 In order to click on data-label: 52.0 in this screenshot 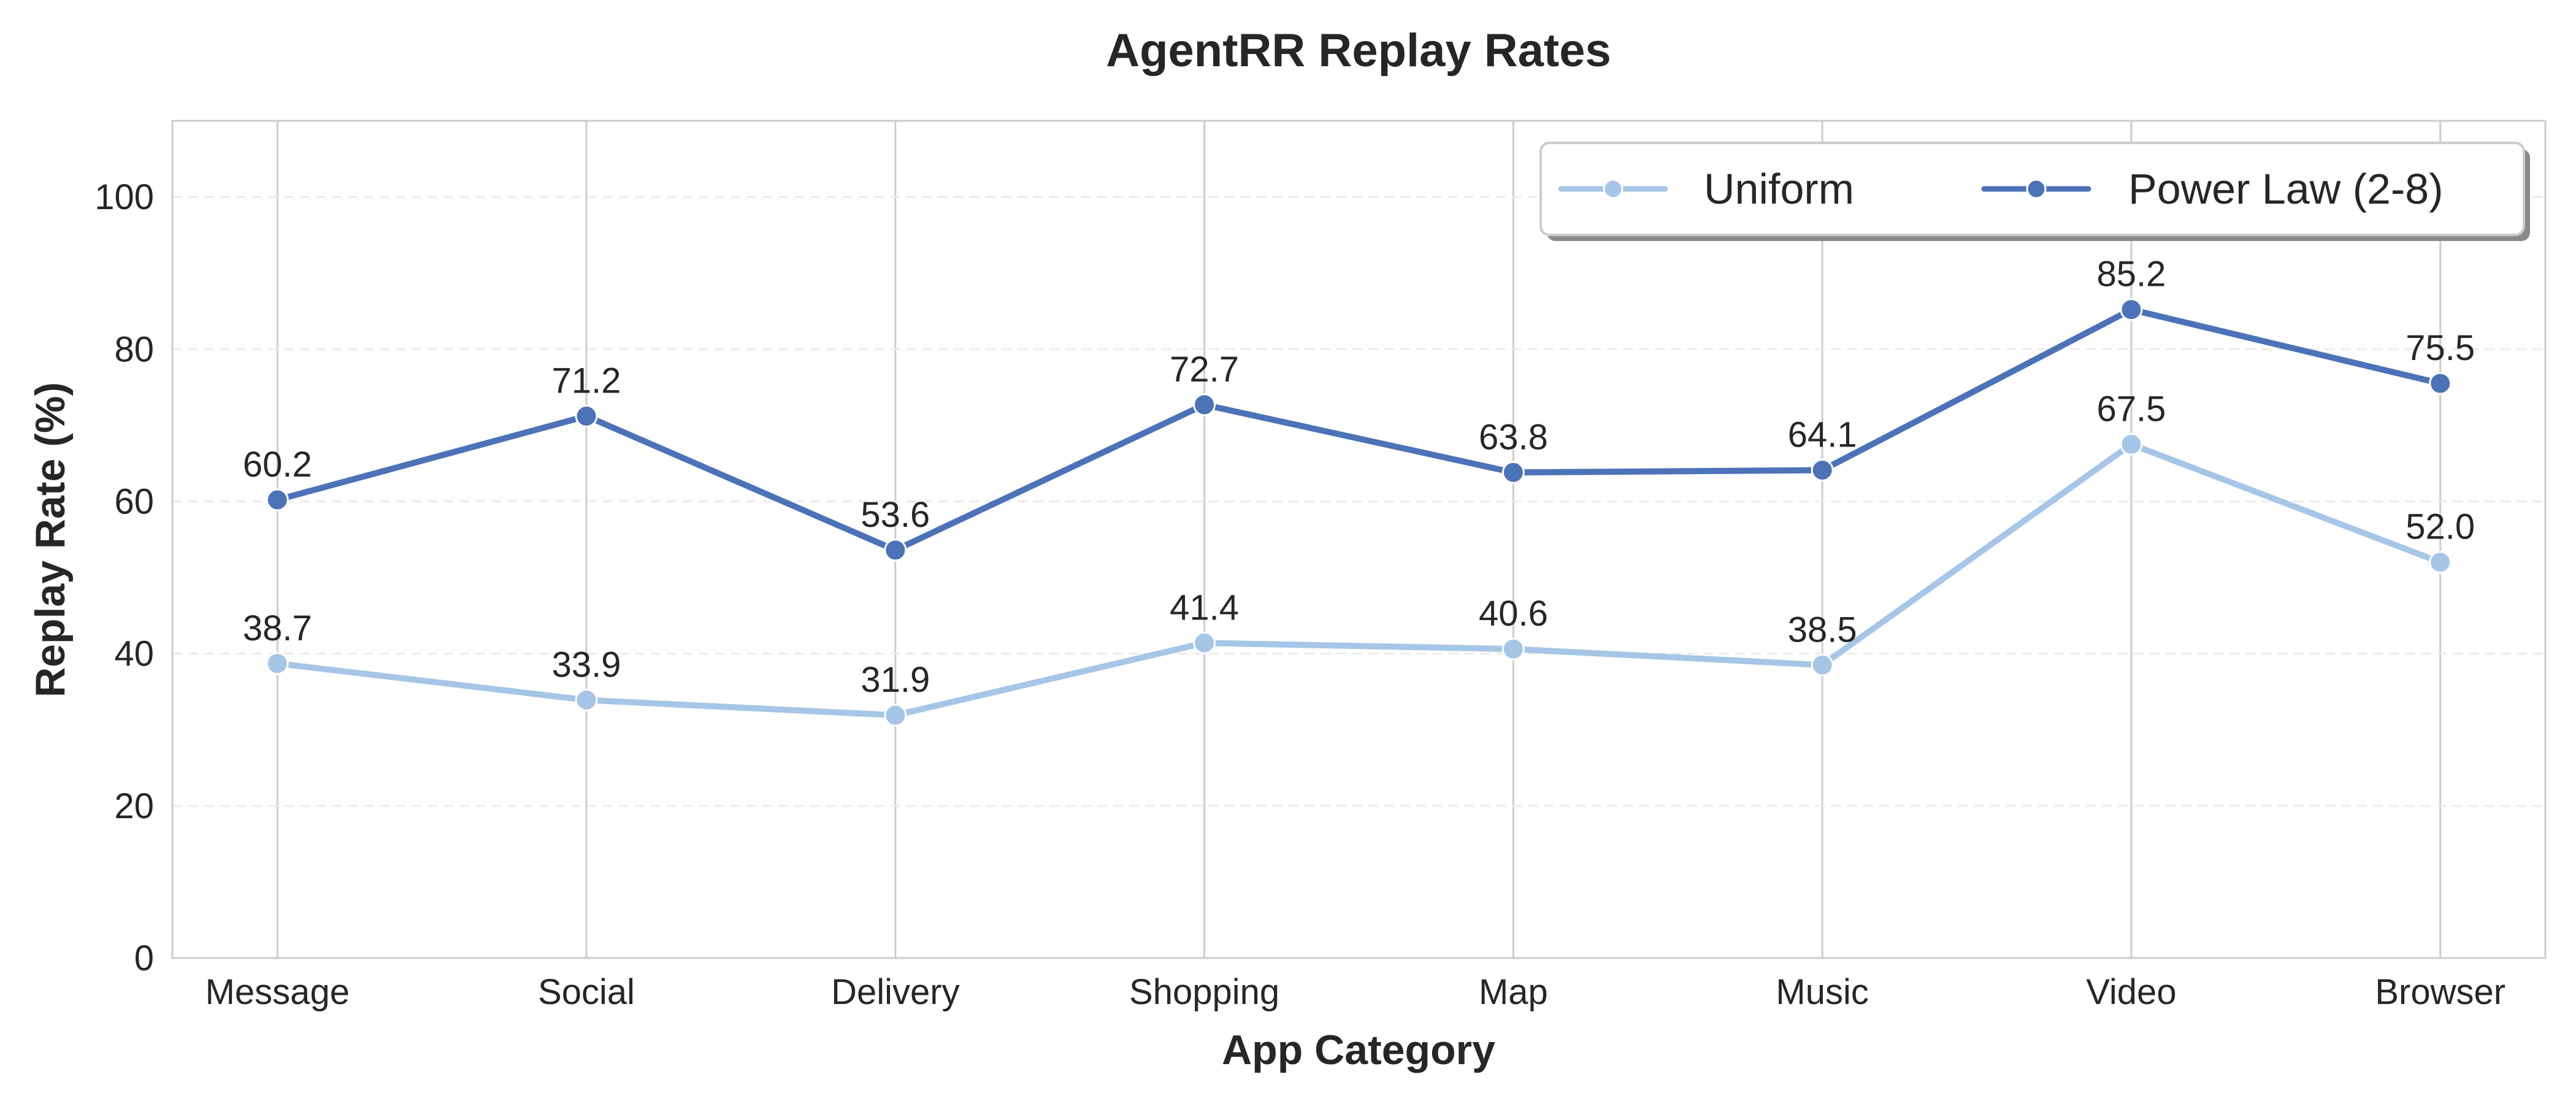, I will do `click(2440, 527)`.